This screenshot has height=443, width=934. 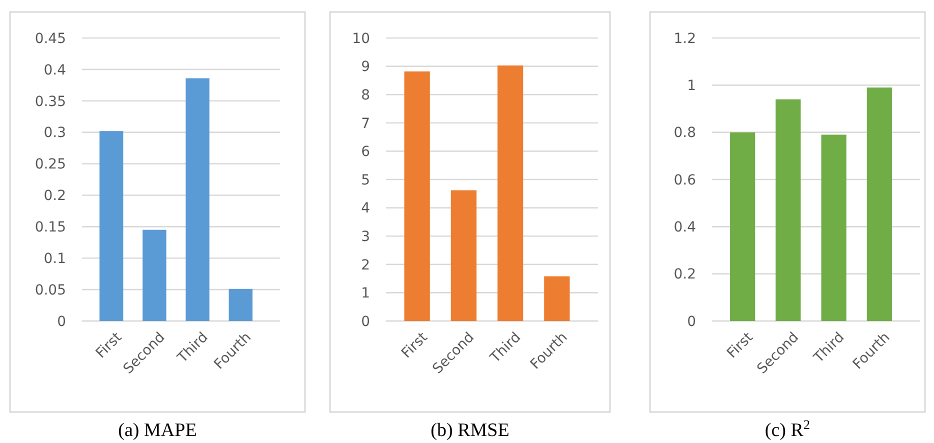 I want to click on y-tick-label: 0.05, so click(x=50, y=290).